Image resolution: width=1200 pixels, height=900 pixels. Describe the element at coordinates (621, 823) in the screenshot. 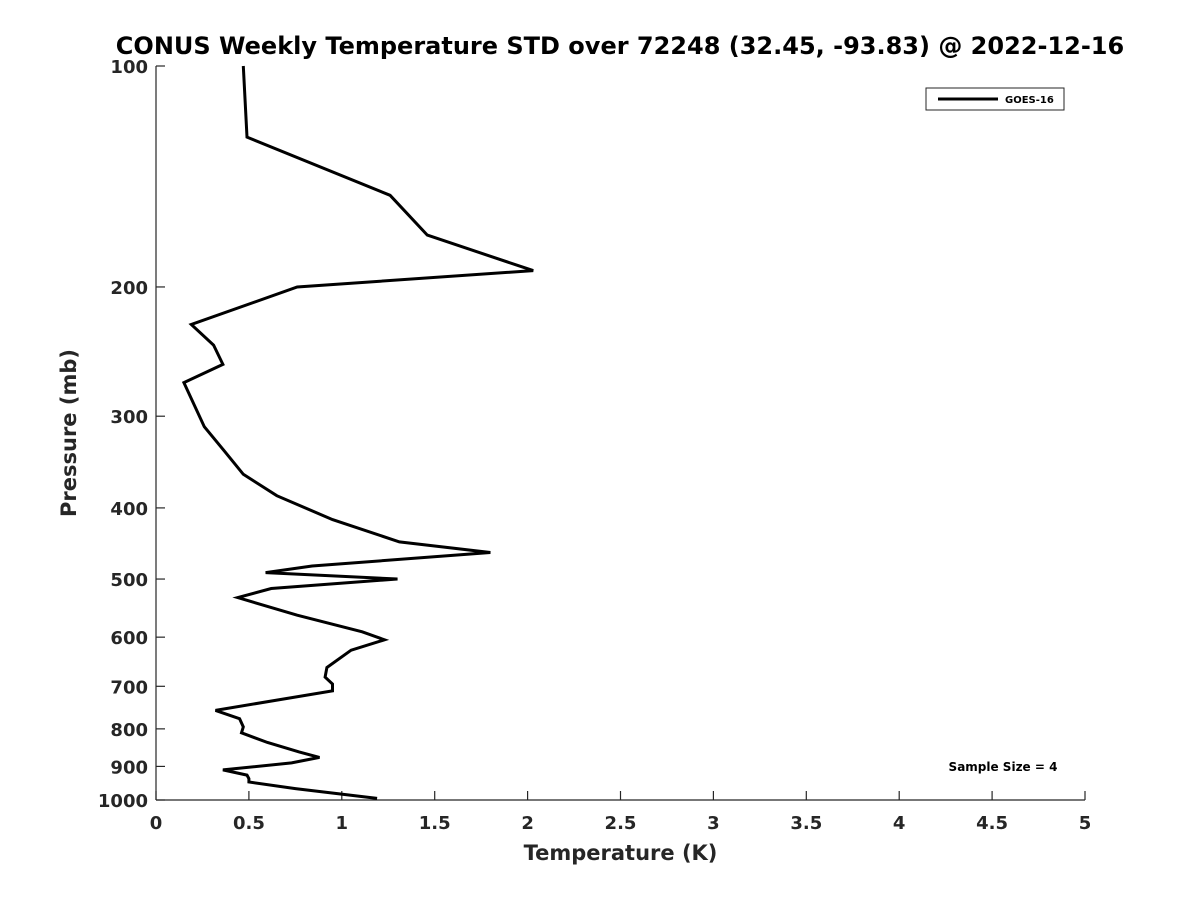

I see `x-tick-label: 2.5` at that location.